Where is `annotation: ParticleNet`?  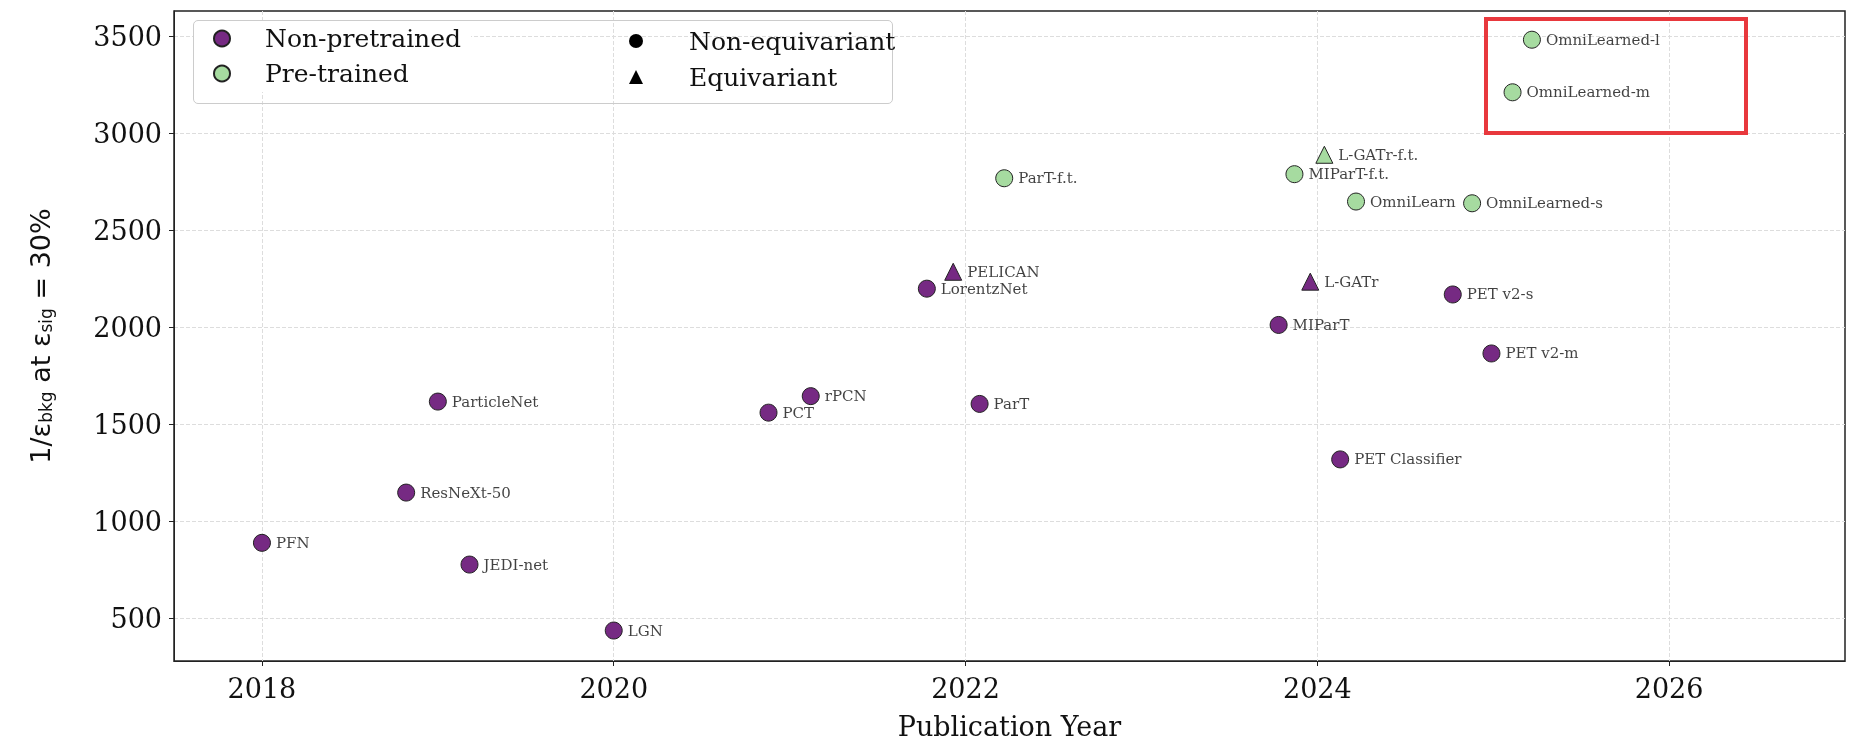
annotation: ParticleNet is located at coordinates (495, 401).